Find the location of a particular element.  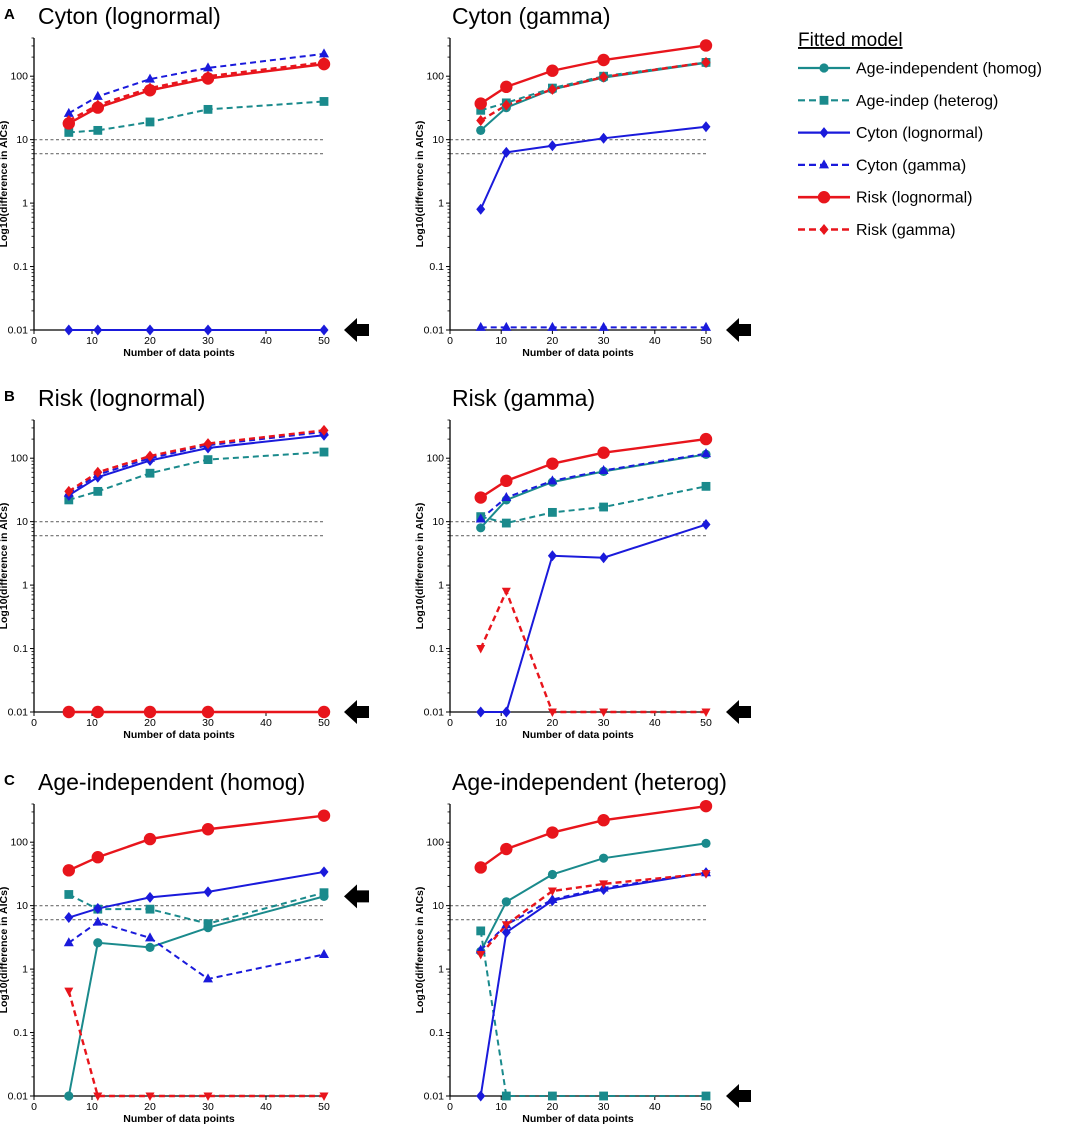

y-tick-label: 0.1 is located at coordinates (436, 267).